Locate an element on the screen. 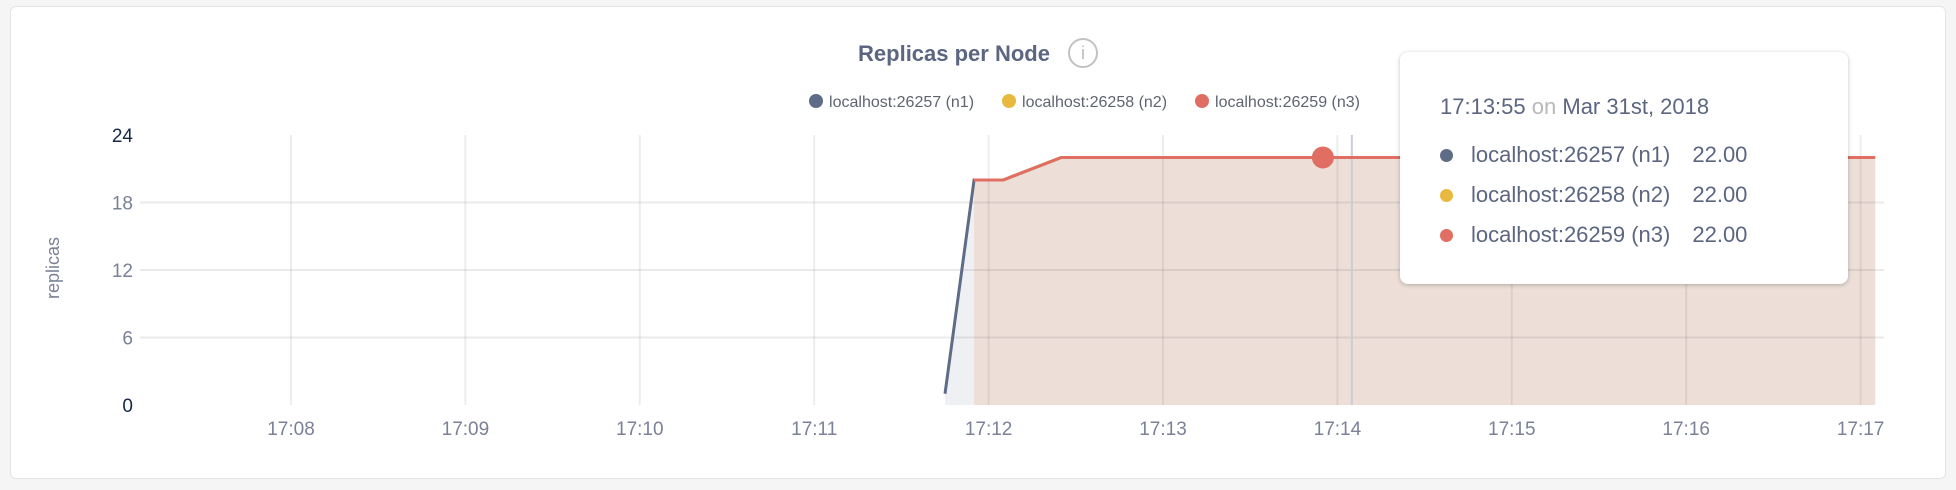 The width and height of the screenshot is (1956, 490). y-axis-label: replicas is located at coordinates (53, 268).